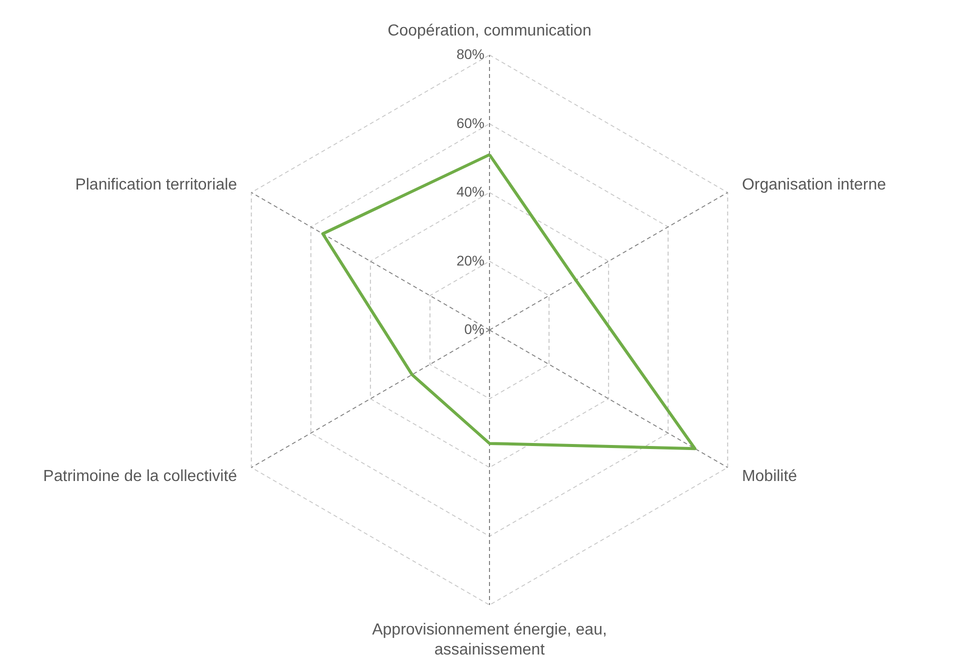 This screenshot has width=979, height=660. Describe the element at coordinates (814, 185) in the screenshot. I see `spoke-label: Organisation interne` at that location.